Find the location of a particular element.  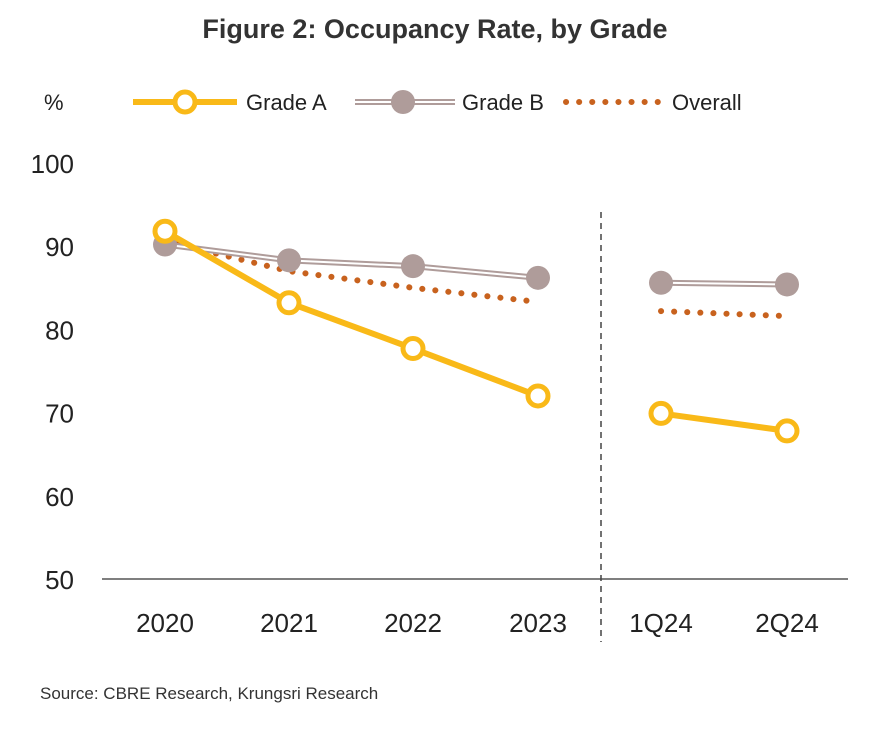

x-tick-label: 2022 is located at coordinates (413, 623).